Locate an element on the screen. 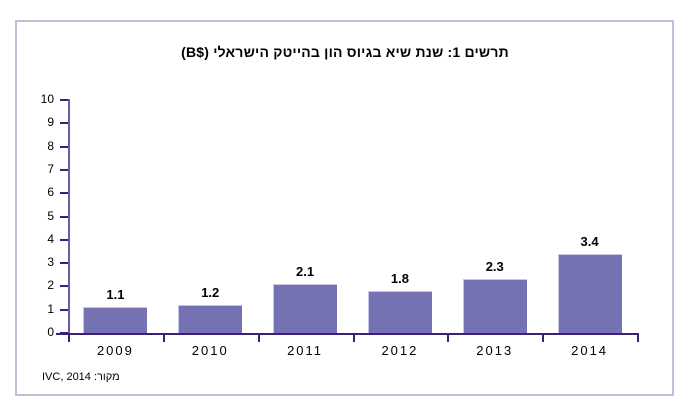 This screenshot has width=690, height=417. x-axis-label: 2009 is located at coordinates (115, 350).